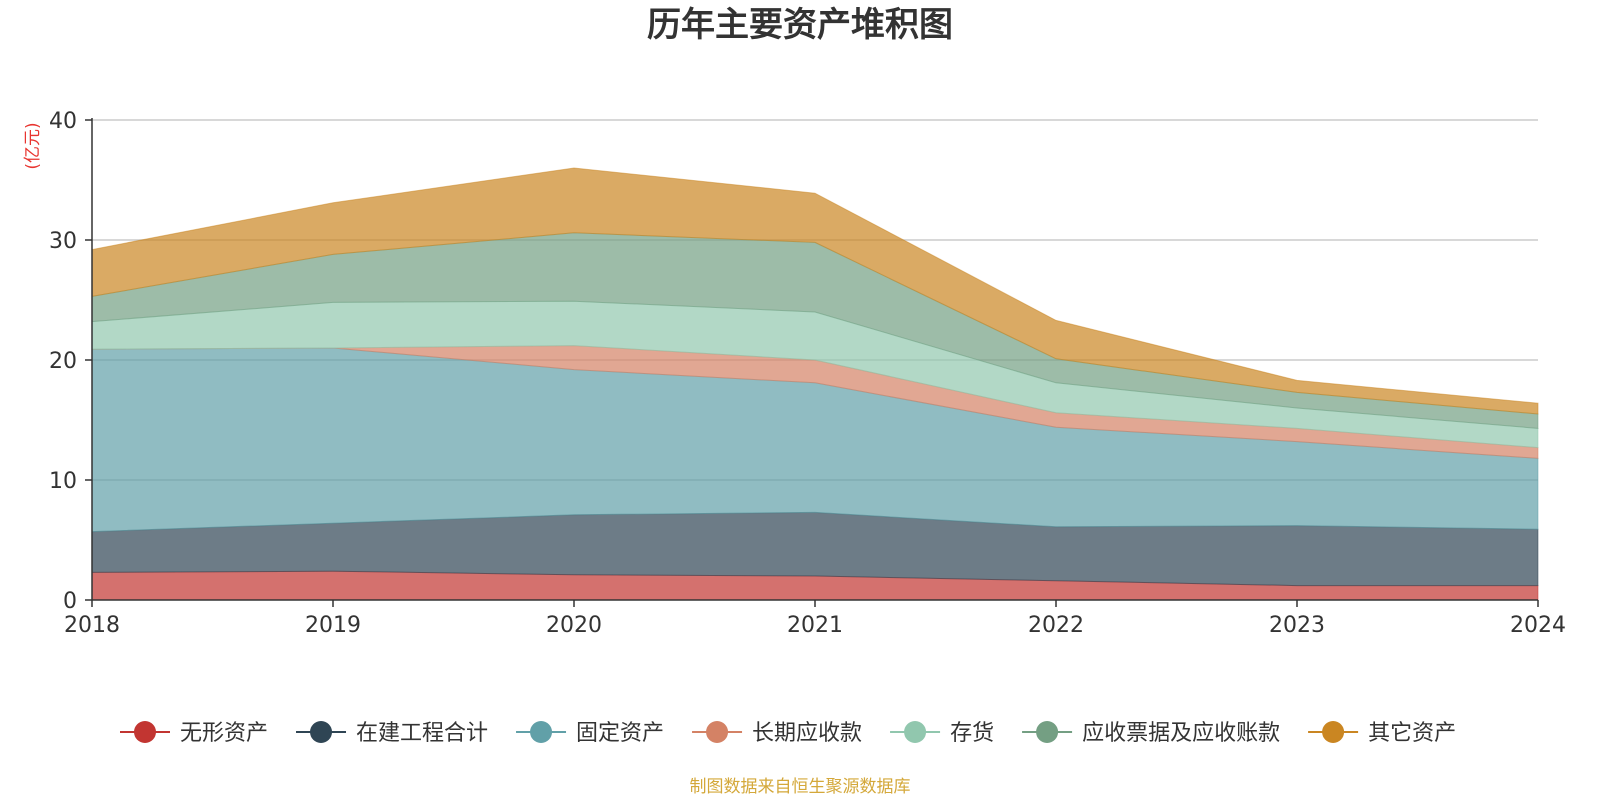 The image size is (1600, 800). What do you see at coordinates (1538, 625) in the screenshot?
I see `x-tick-label: 2024` at bounding box center [1538, 625].